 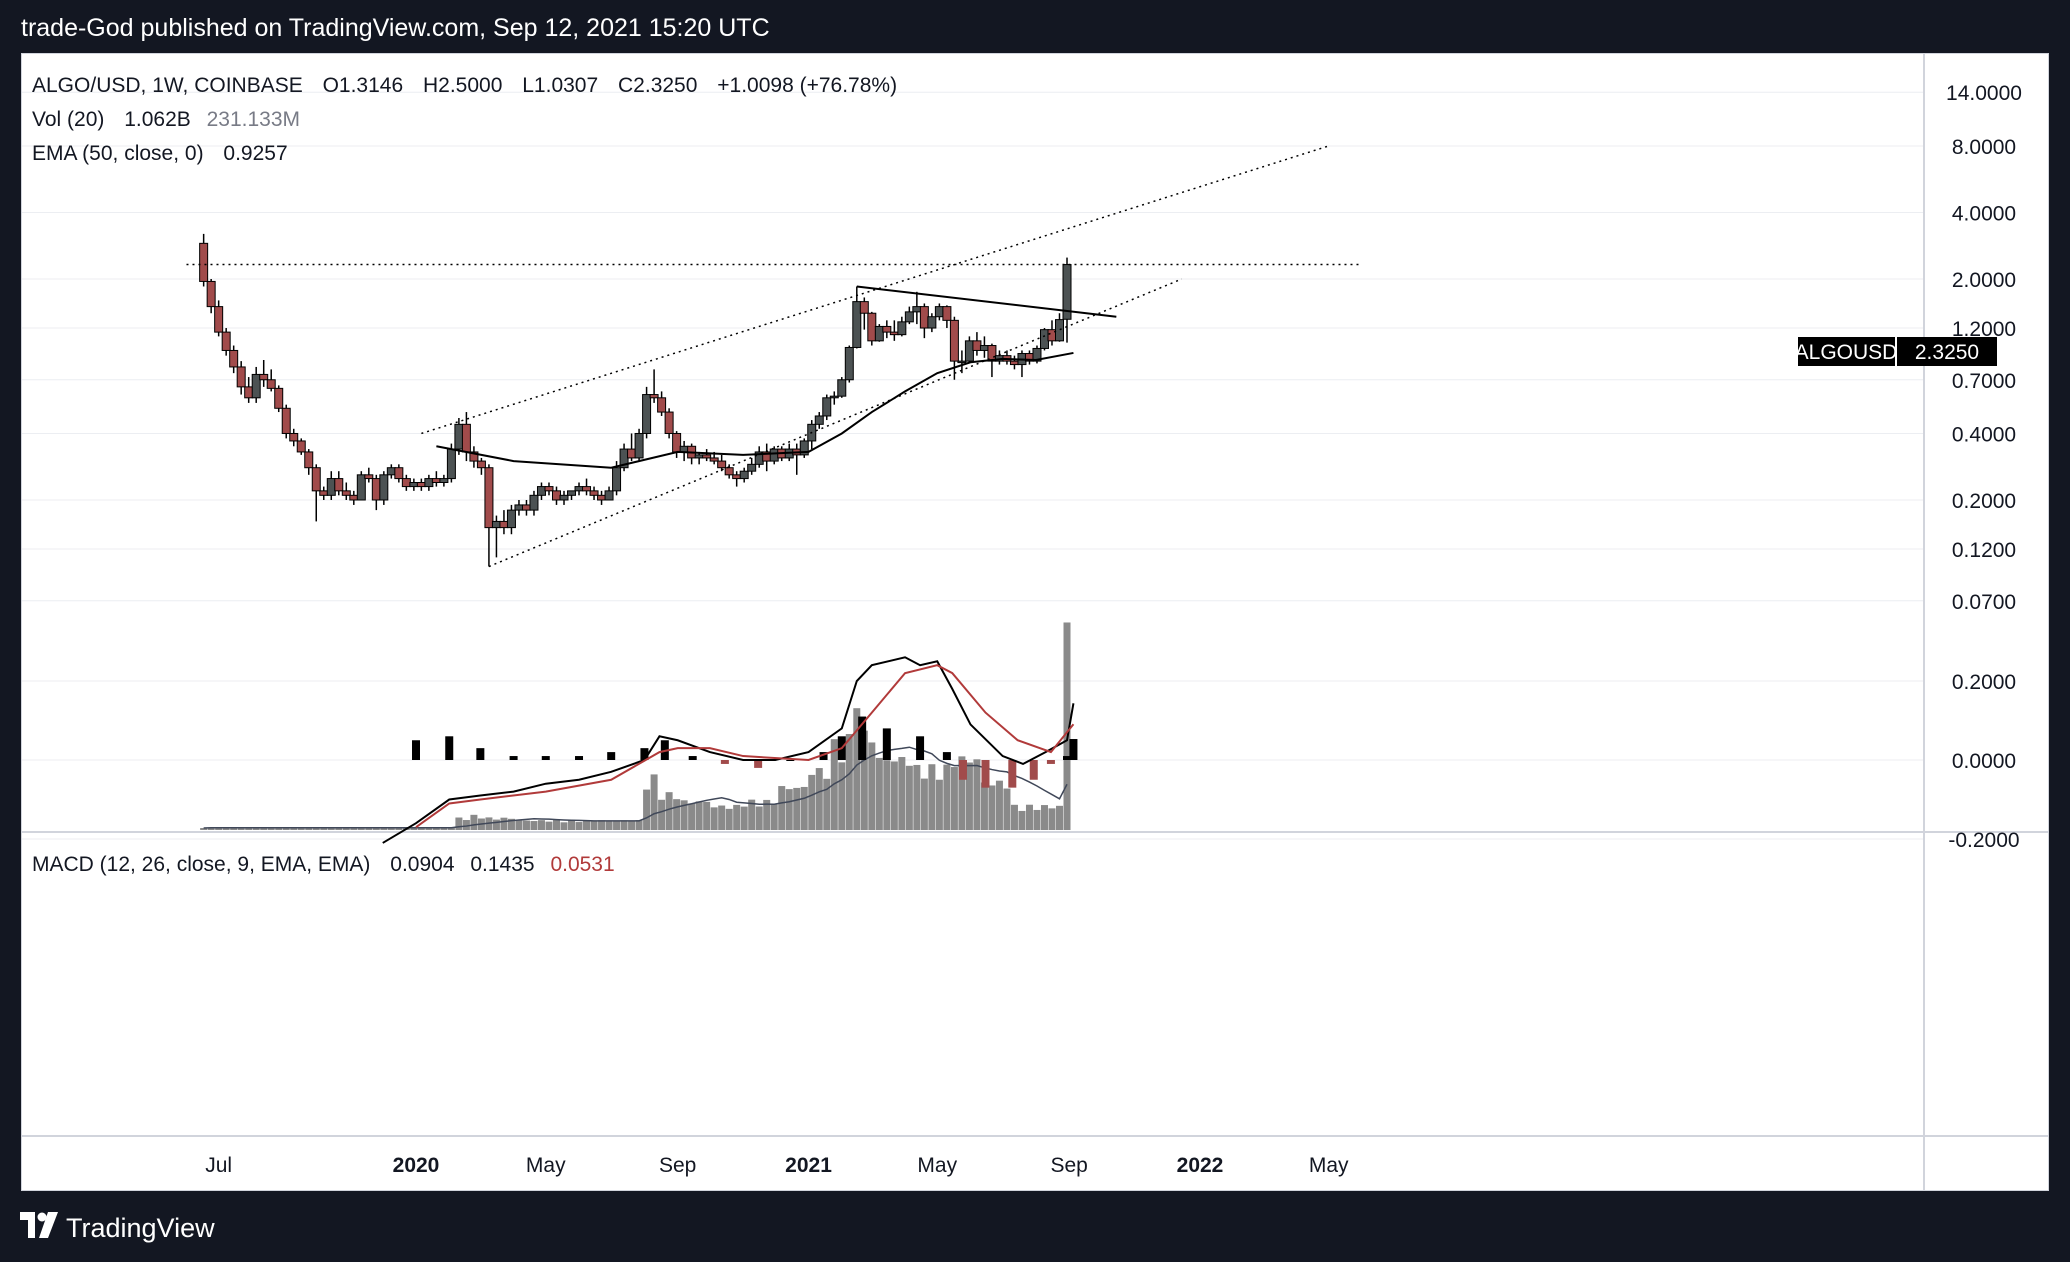 I want to click on legend-line-3: EMA (50, close, 0) 0.9257, so click(x=160, y=153).